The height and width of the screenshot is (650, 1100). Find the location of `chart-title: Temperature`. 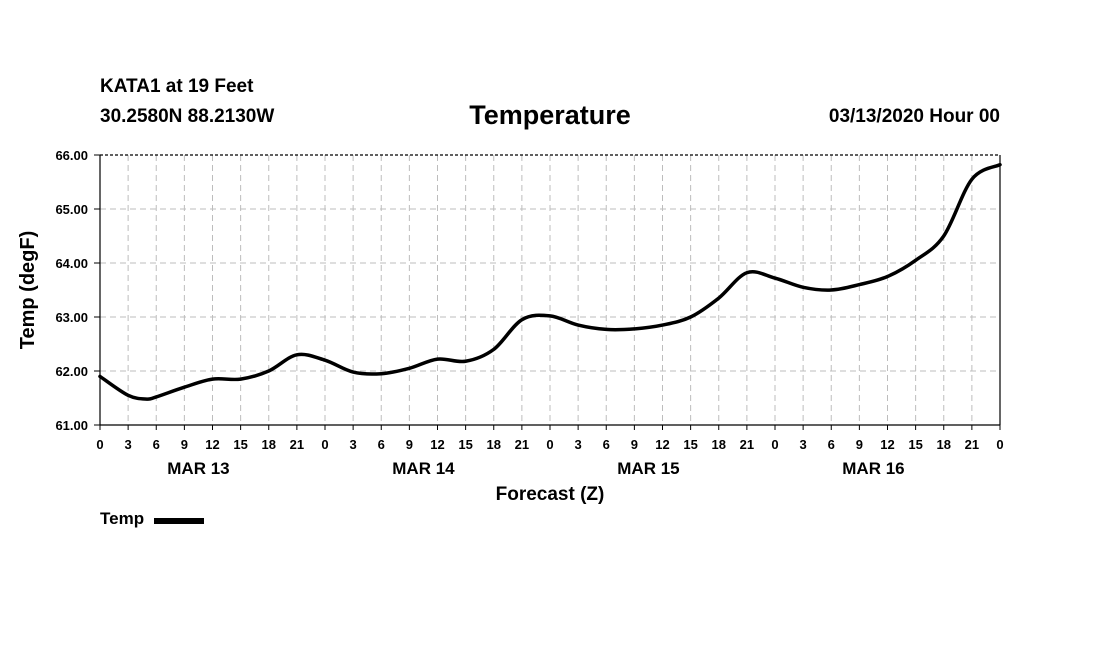

chart-title: Temperature is located at coordinates (550, 115).